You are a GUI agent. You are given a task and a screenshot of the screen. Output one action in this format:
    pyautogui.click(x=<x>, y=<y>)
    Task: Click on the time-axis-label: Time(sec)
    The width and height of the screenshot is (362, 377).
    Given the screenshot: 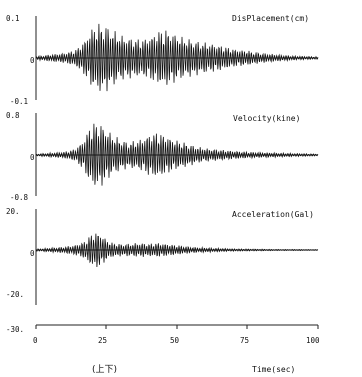 What is the action you would take?
    pyautogui.click(x=273, y=369)
    